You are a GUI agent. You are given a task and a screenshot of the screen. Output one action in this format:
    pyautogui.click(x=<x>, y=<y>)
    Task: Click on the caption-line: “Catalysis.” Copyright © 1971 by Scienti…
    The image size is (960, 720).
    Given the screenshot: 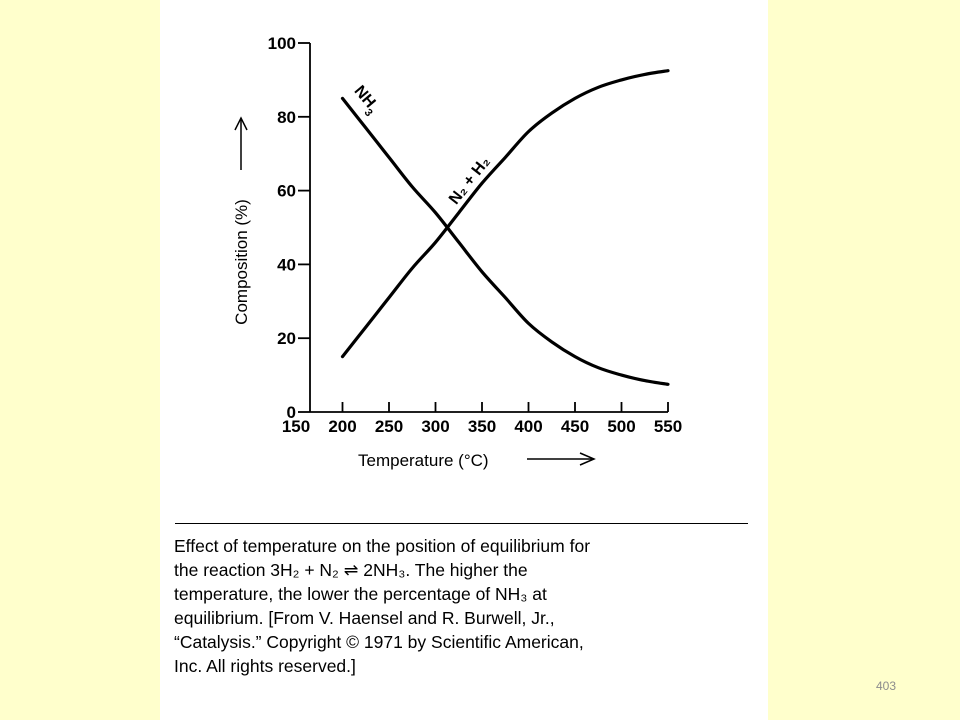 What is the action you would take?
    pyautogui.click(x=379, y=642)
    